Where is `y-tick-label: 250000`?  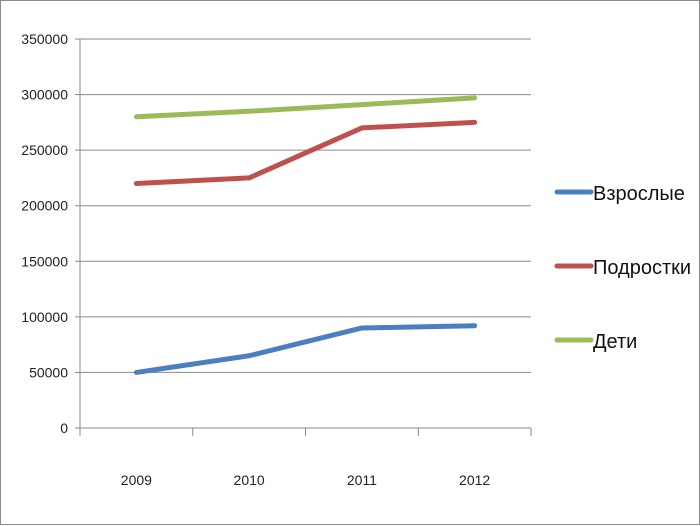
y-tick-label: 250000 is located at coordinates (44, 150).